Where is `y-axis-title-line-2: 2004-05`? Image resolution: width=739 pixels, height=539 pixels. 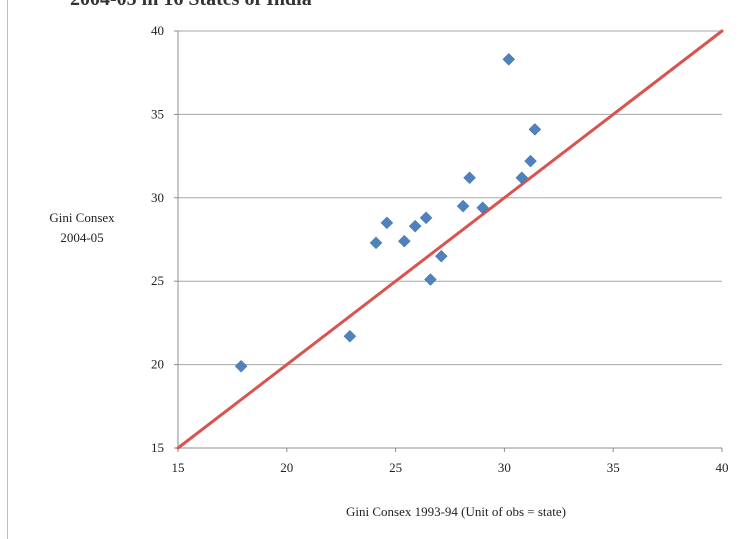
y-axis-title-line-2: 2004-05 is located at coordinates (81, 237).